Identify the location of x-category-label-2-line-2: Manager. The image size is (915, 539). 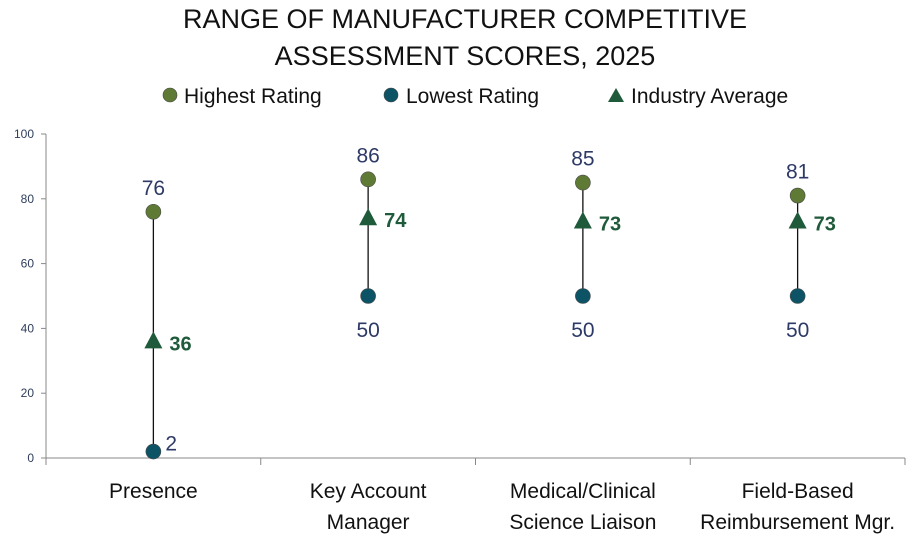
(368, 522).